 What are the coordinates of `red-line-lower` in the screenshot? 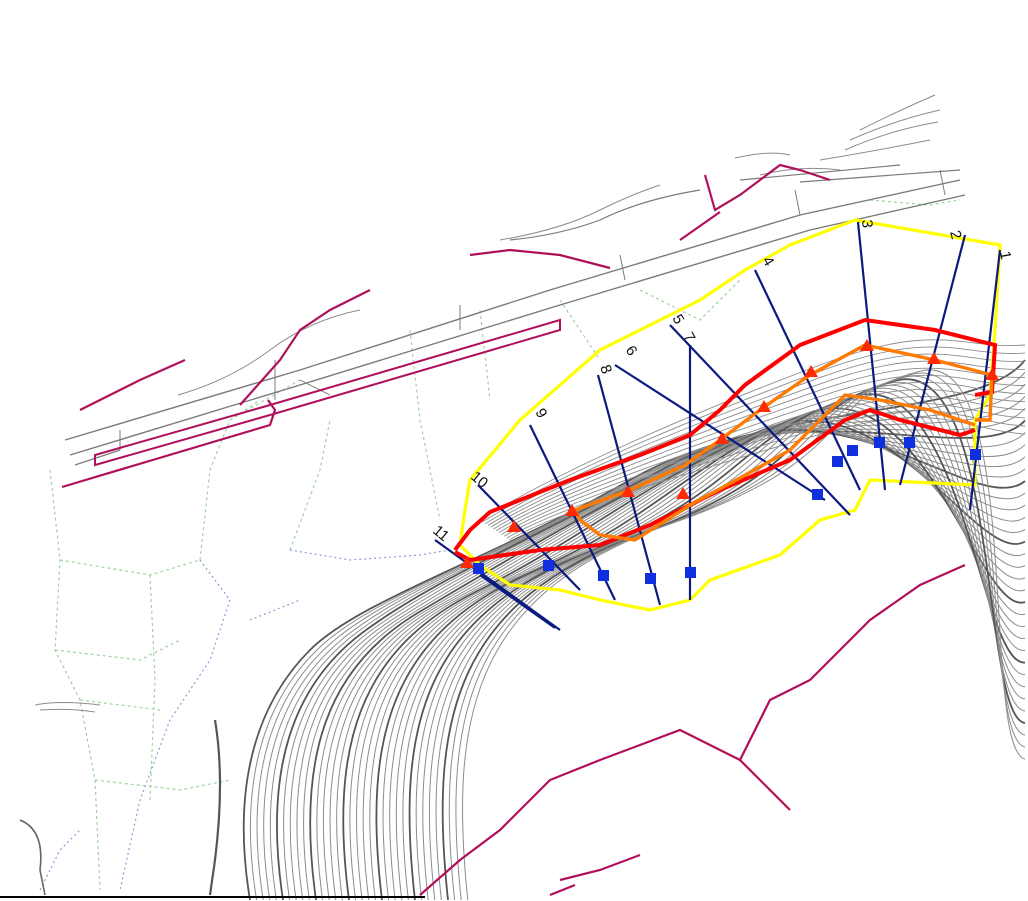 It's located at (715, 485).